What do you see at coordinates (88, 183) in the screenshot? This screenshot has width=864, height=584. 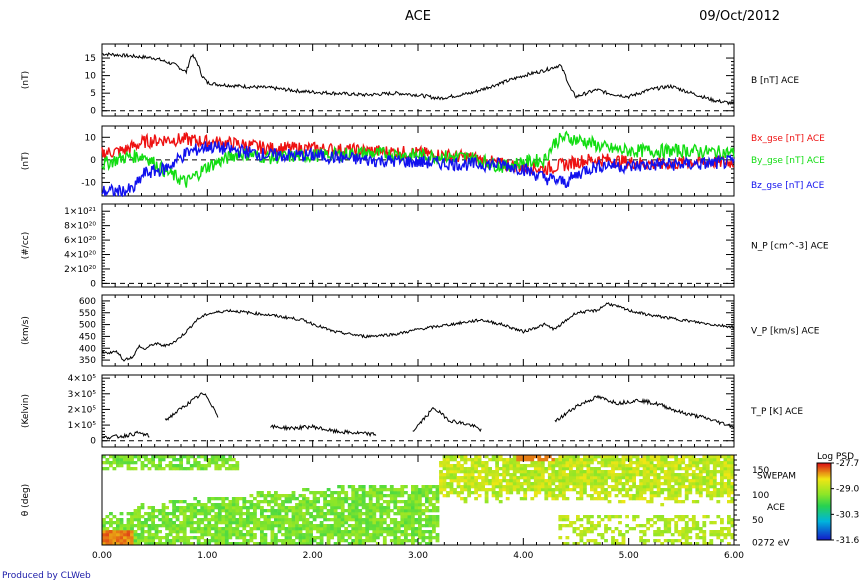 I see `y-tick-label: -10` at bounding box center [88, 183].